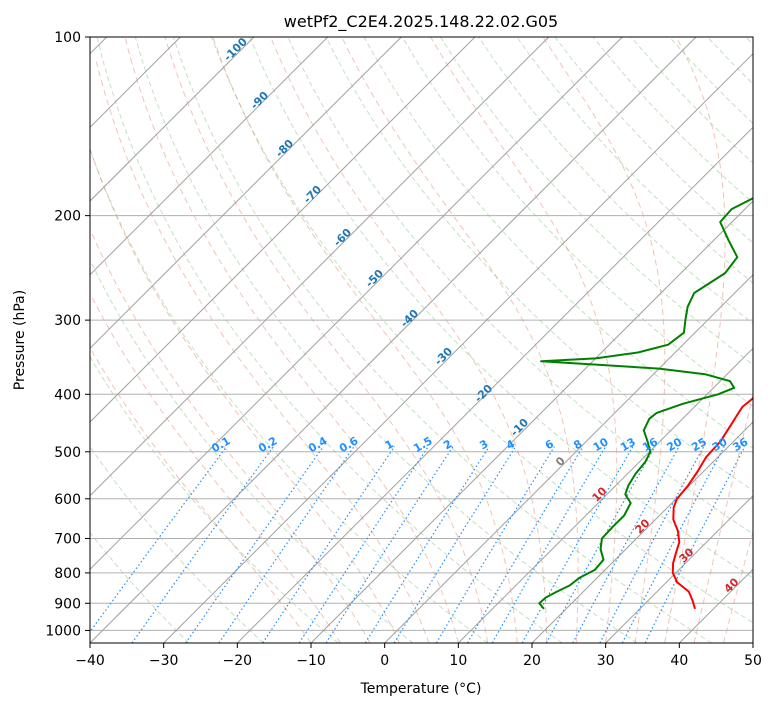  I want to click on y-tick-label: 200, so click(67, 217).